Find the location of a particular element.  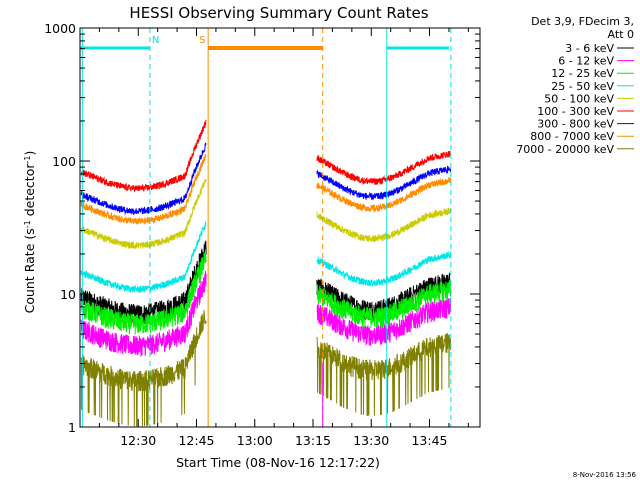

legend-entry-label: 50 - 100 keV is located at coordinates (579, 98).